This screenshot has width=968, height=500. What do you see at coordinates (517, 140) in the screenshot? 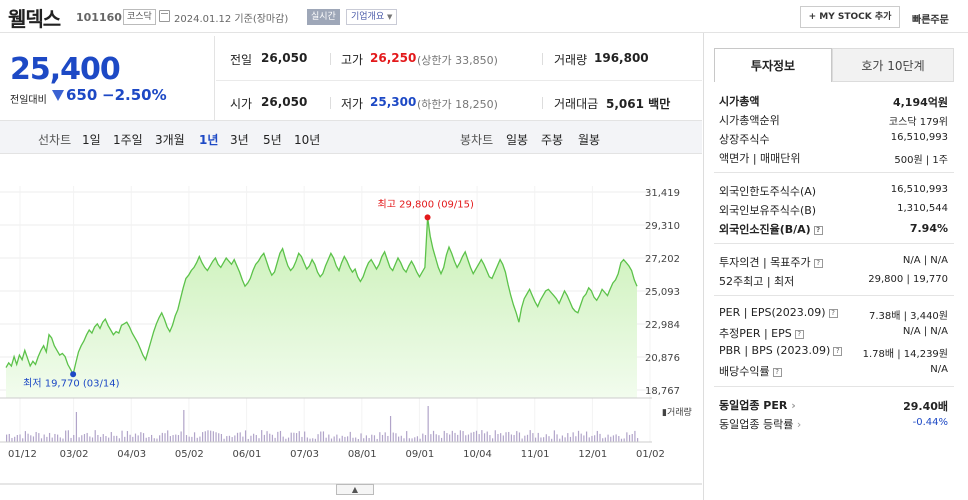
I see `tab-daily: 일봉` at bounding box center [517, 140].